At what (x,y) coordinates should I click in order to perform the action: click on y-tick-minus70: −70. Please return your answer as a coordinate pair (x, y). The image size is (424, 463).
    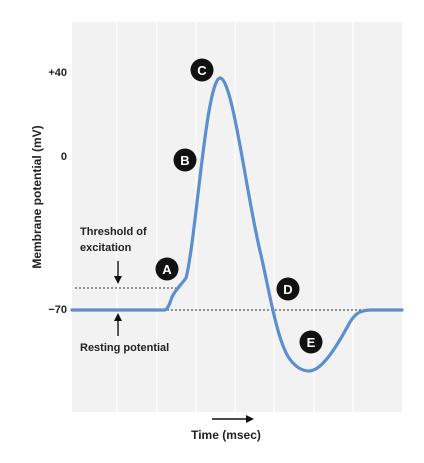
    Looking at the image, I should click on (57, 310).